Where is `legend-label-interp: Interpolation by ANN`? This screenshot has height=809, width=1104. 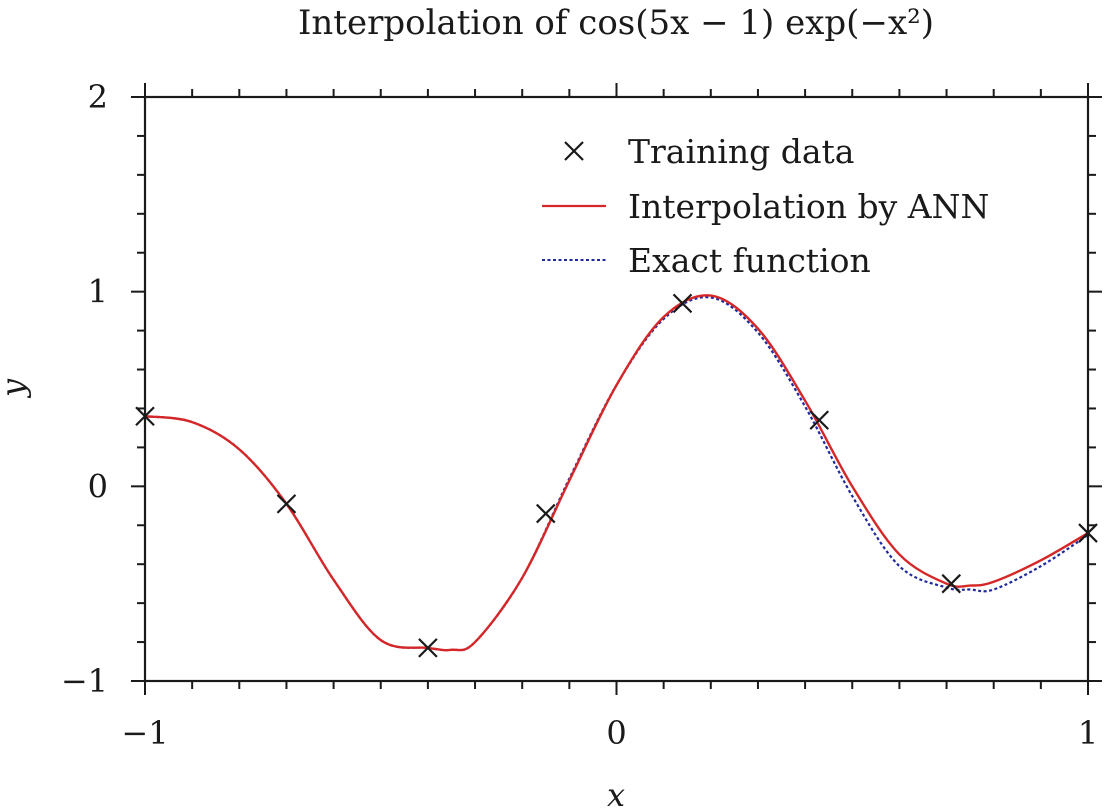
legend-label-interp: Interpolation by ANN is located at coordinates (808, 206).